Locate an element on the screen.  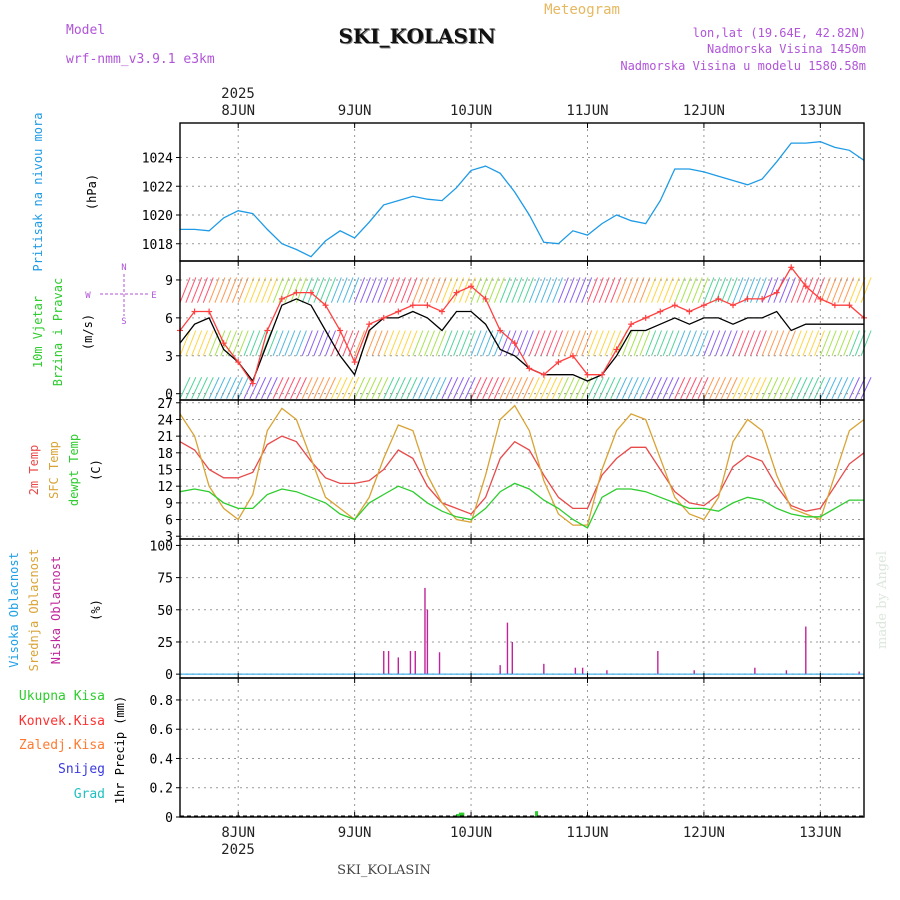
compass-east: E is located at coordinates (153, 296).